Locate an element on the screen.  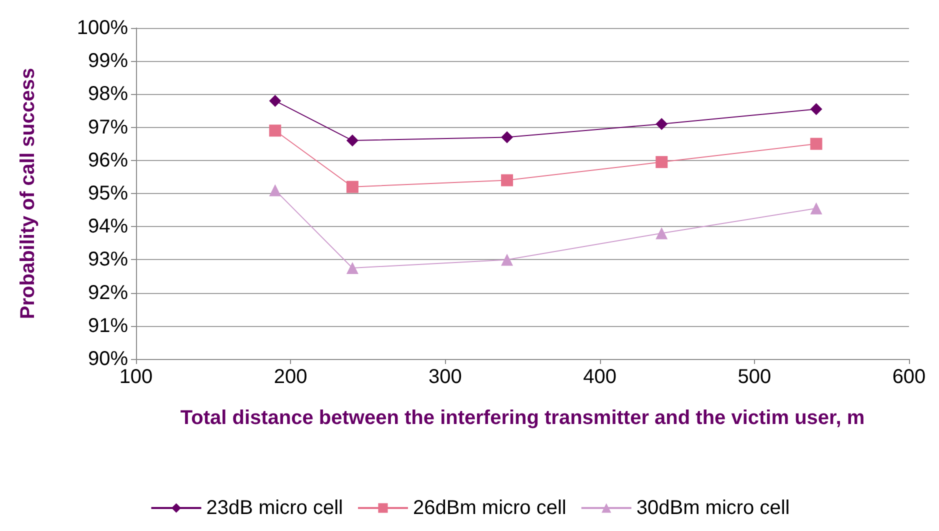
y-tick-label: 96% is located at coordinates (108, 160).